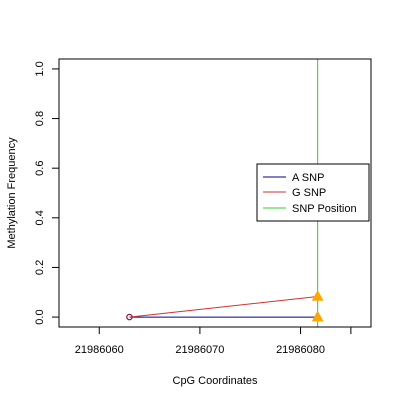 This screenshot has width=400, height=405. Describe the element at coordinates (324, 209) in the screenshot. I see `legend-label-snp-position: SNP Position` at that location.